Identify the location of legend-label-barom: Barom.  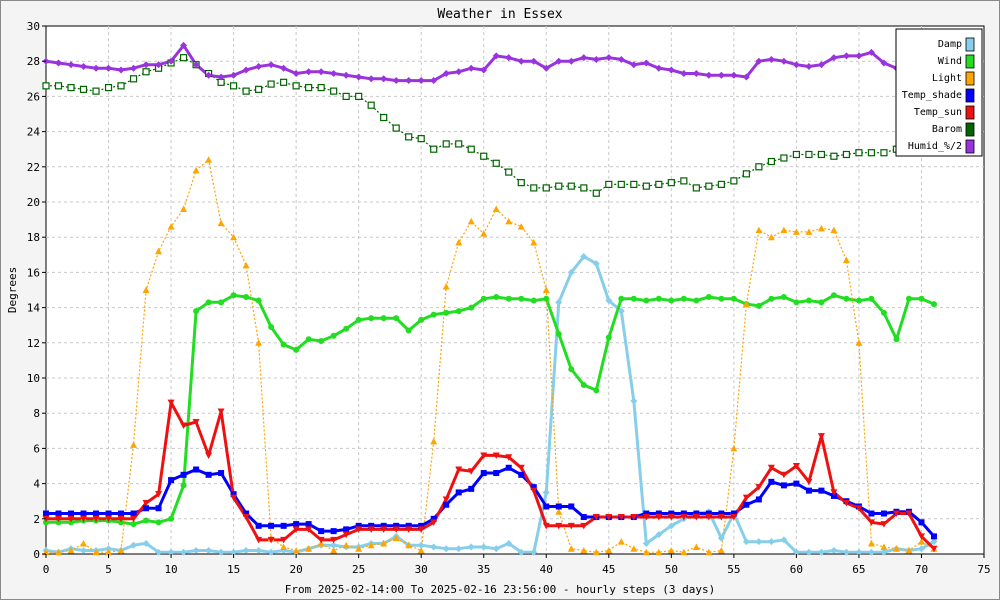
(947, 129).